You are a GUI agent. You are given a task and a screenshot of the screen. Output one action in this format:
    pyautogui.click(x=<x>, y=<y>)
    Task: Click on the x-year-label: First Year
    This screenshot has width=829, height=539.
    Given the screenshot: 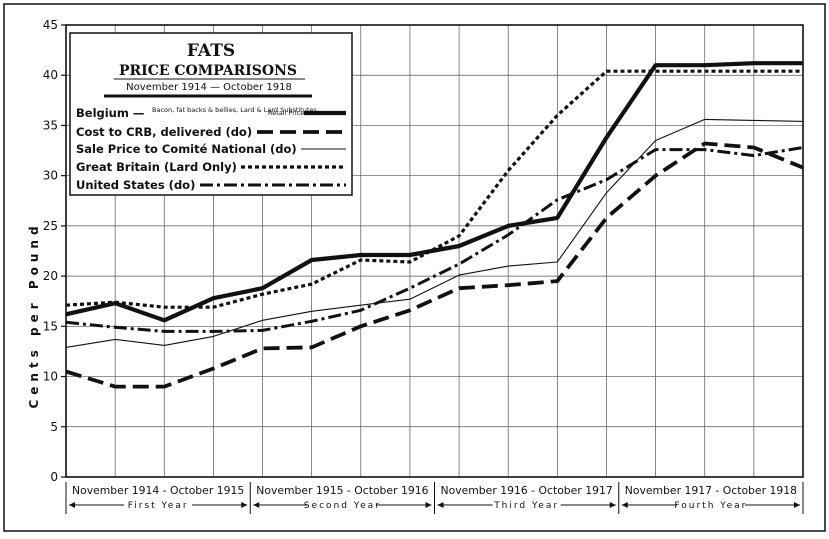 What is the action you would take?
    pyautogui.click(x=158, y=506)
    